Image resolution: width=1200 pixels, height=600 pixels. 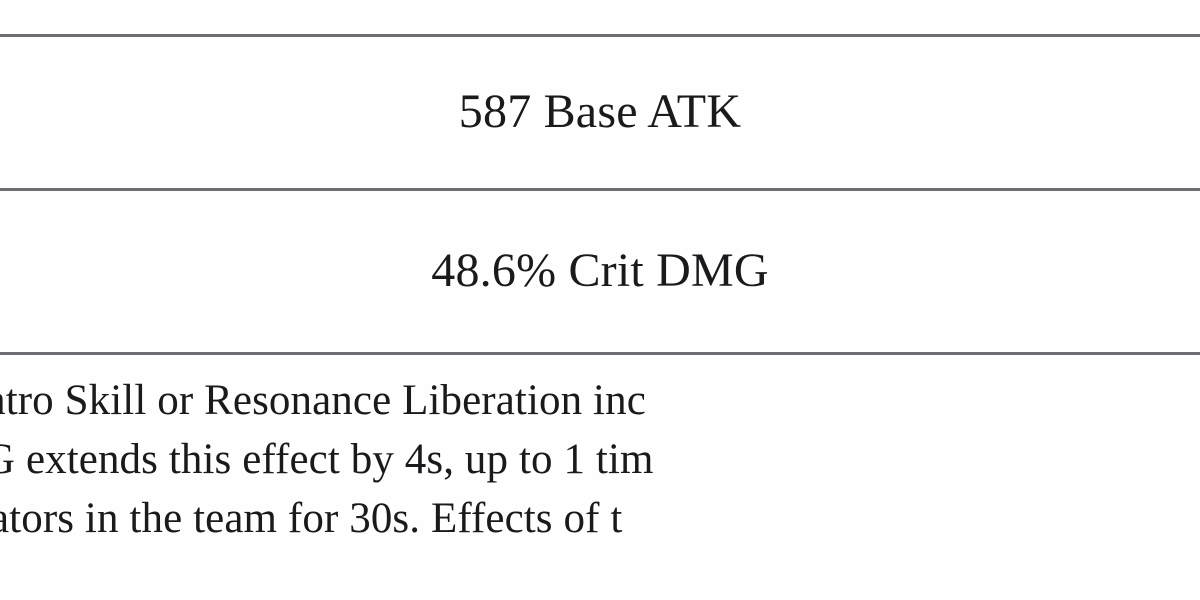 I want to click on base-atk-value: 587 Base ATK, so click(x=600, y=112).